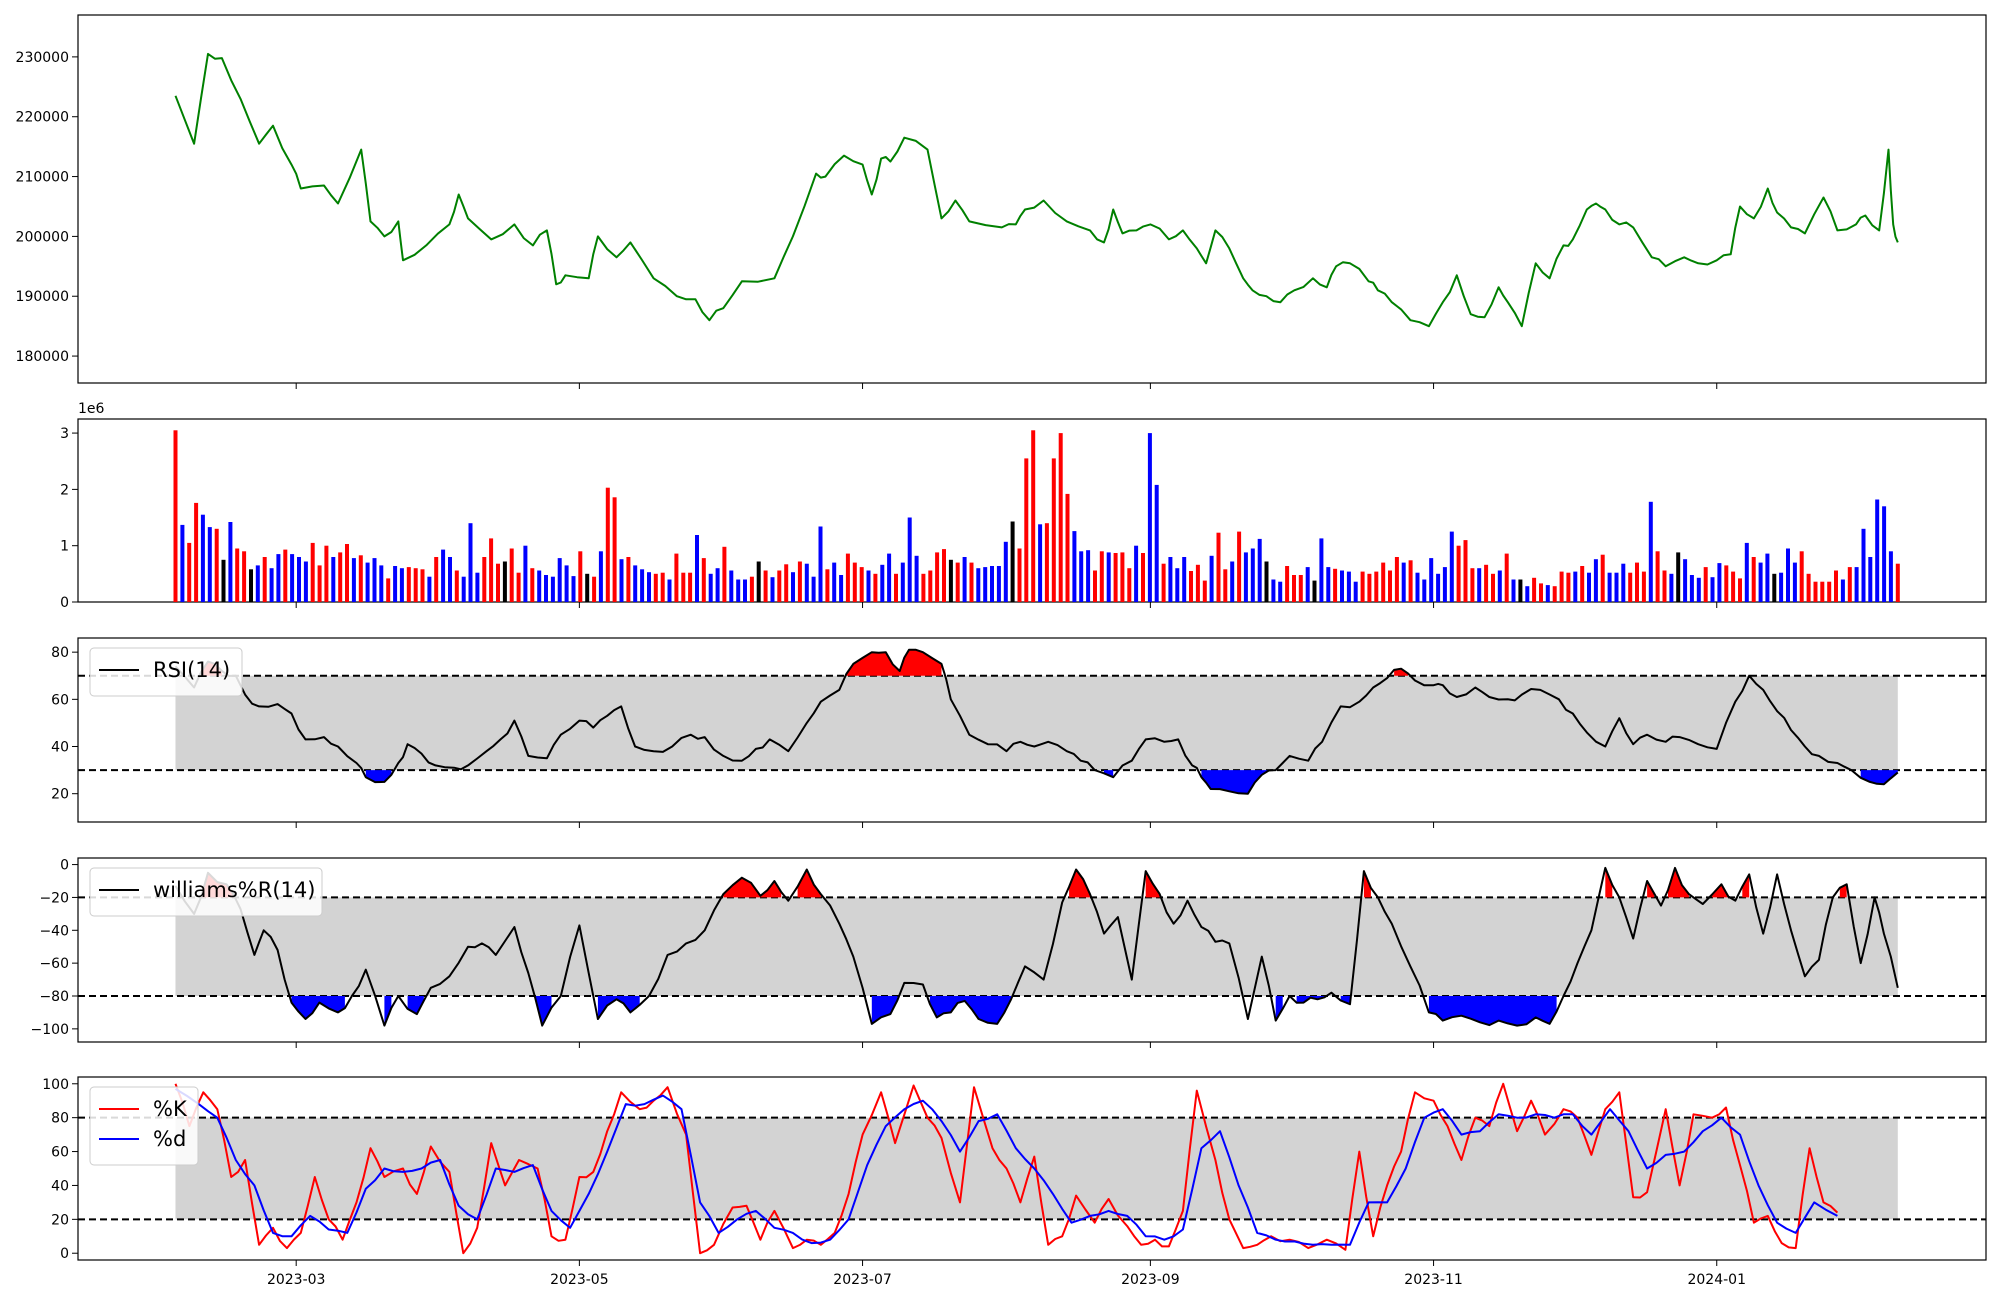 This screenshot has width=2000, height=1300. Describe the element at coordinates (54, 997) in the screenshot. I see `williams-ytick-label: −80` at that location.